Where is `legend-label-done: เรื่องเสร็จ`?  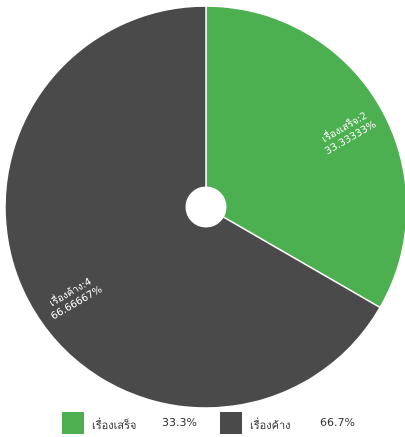 legend-label-done: เรื่องเสร็จ is located at coordinates (114, 425).